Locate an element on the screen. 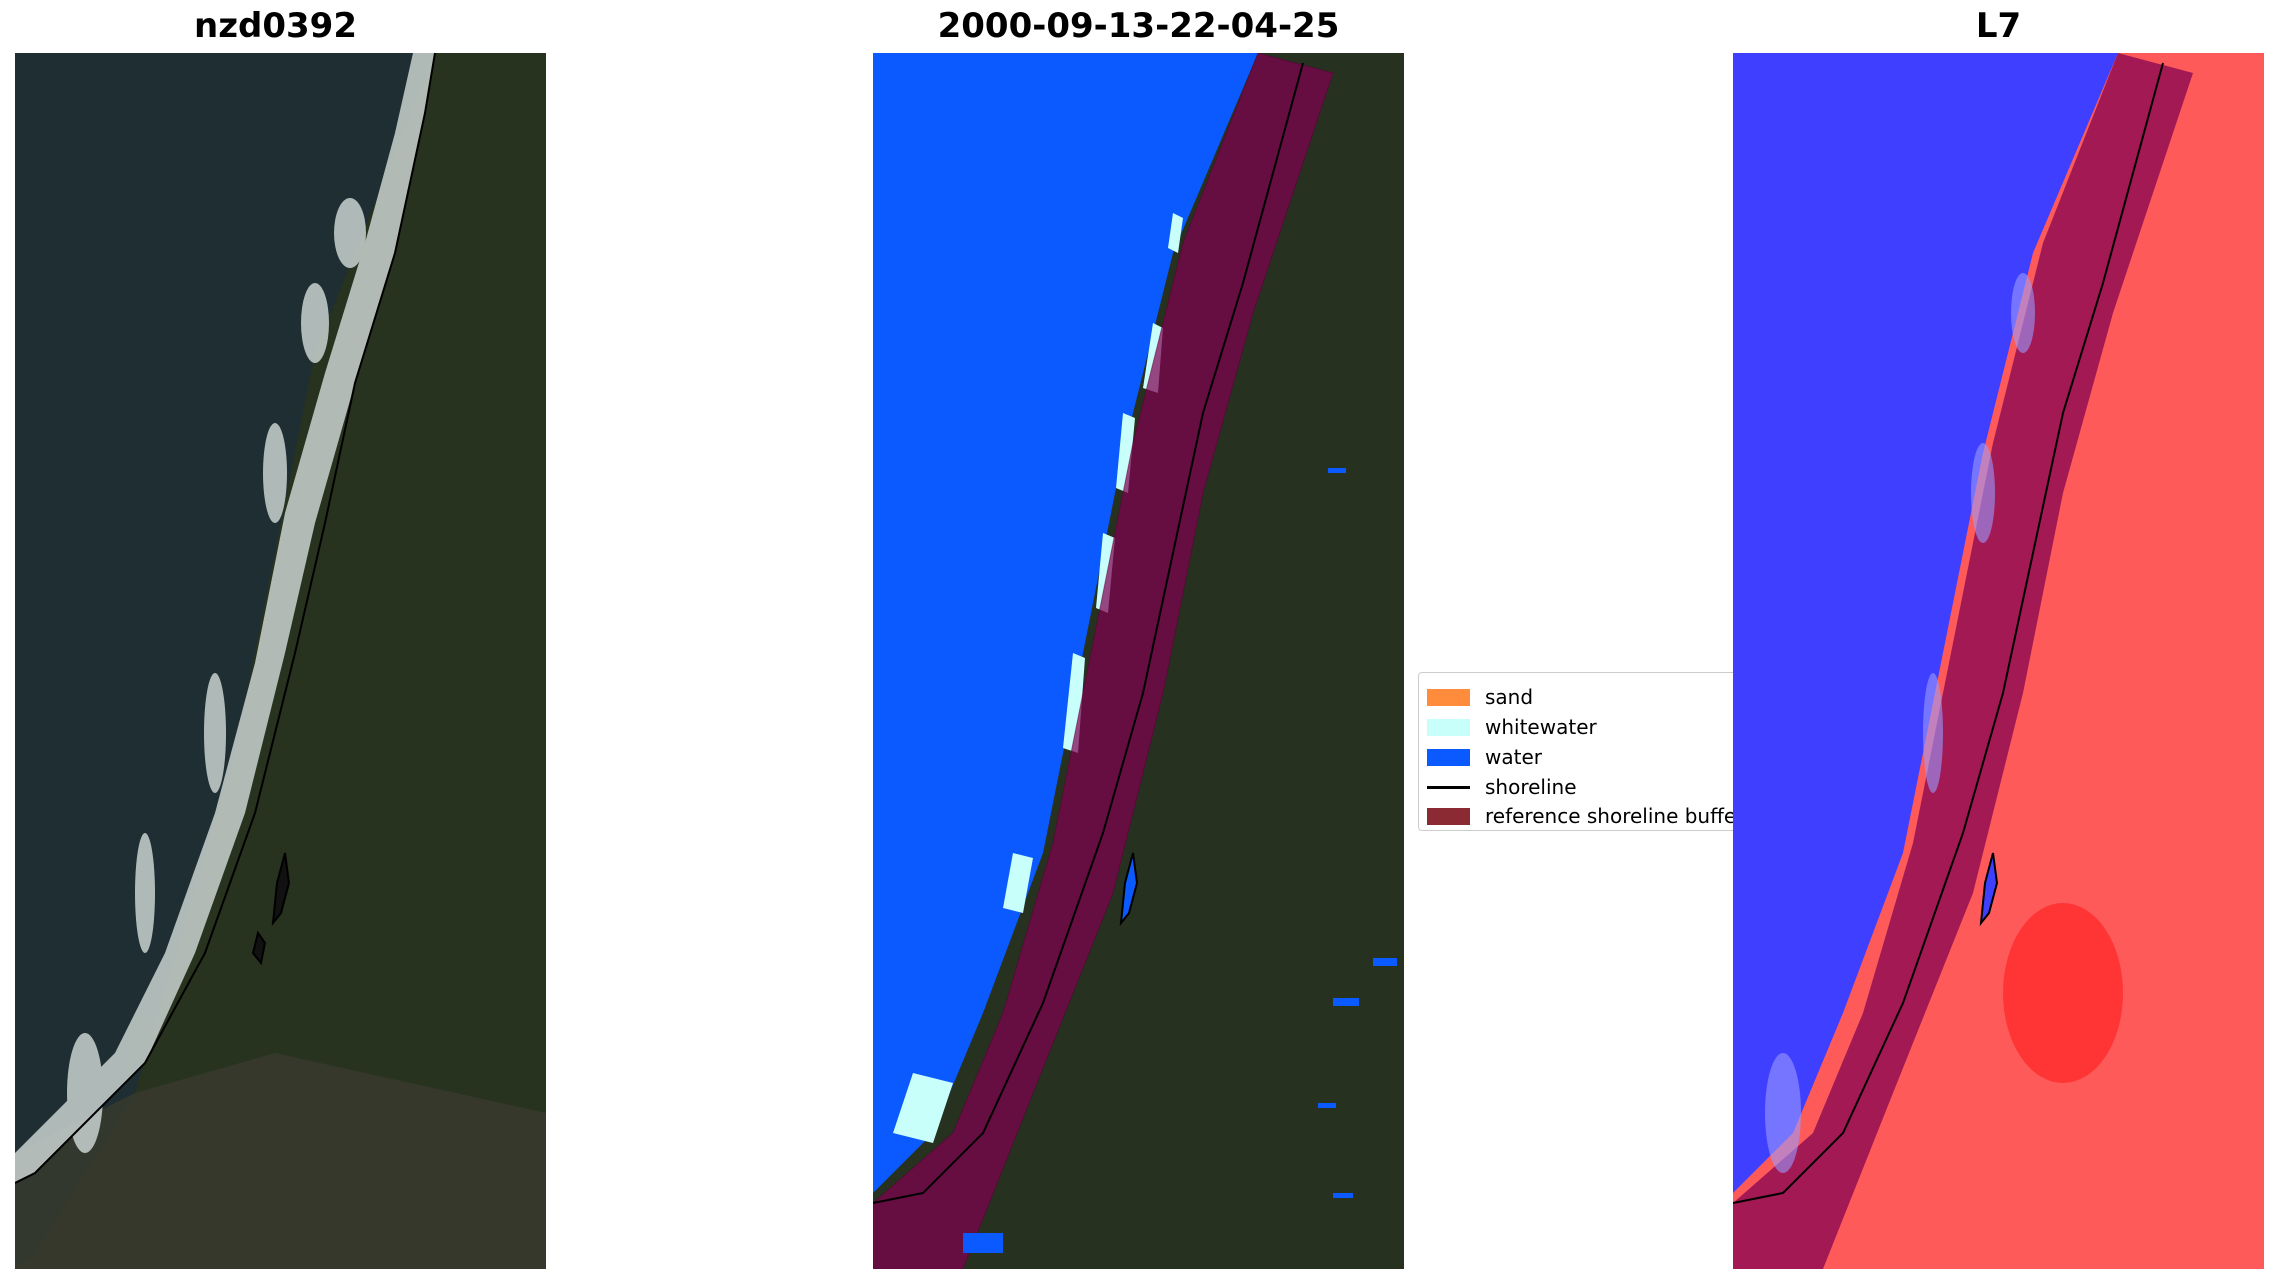  legend-item-sand: sand is located at coordinates (1480, 697).